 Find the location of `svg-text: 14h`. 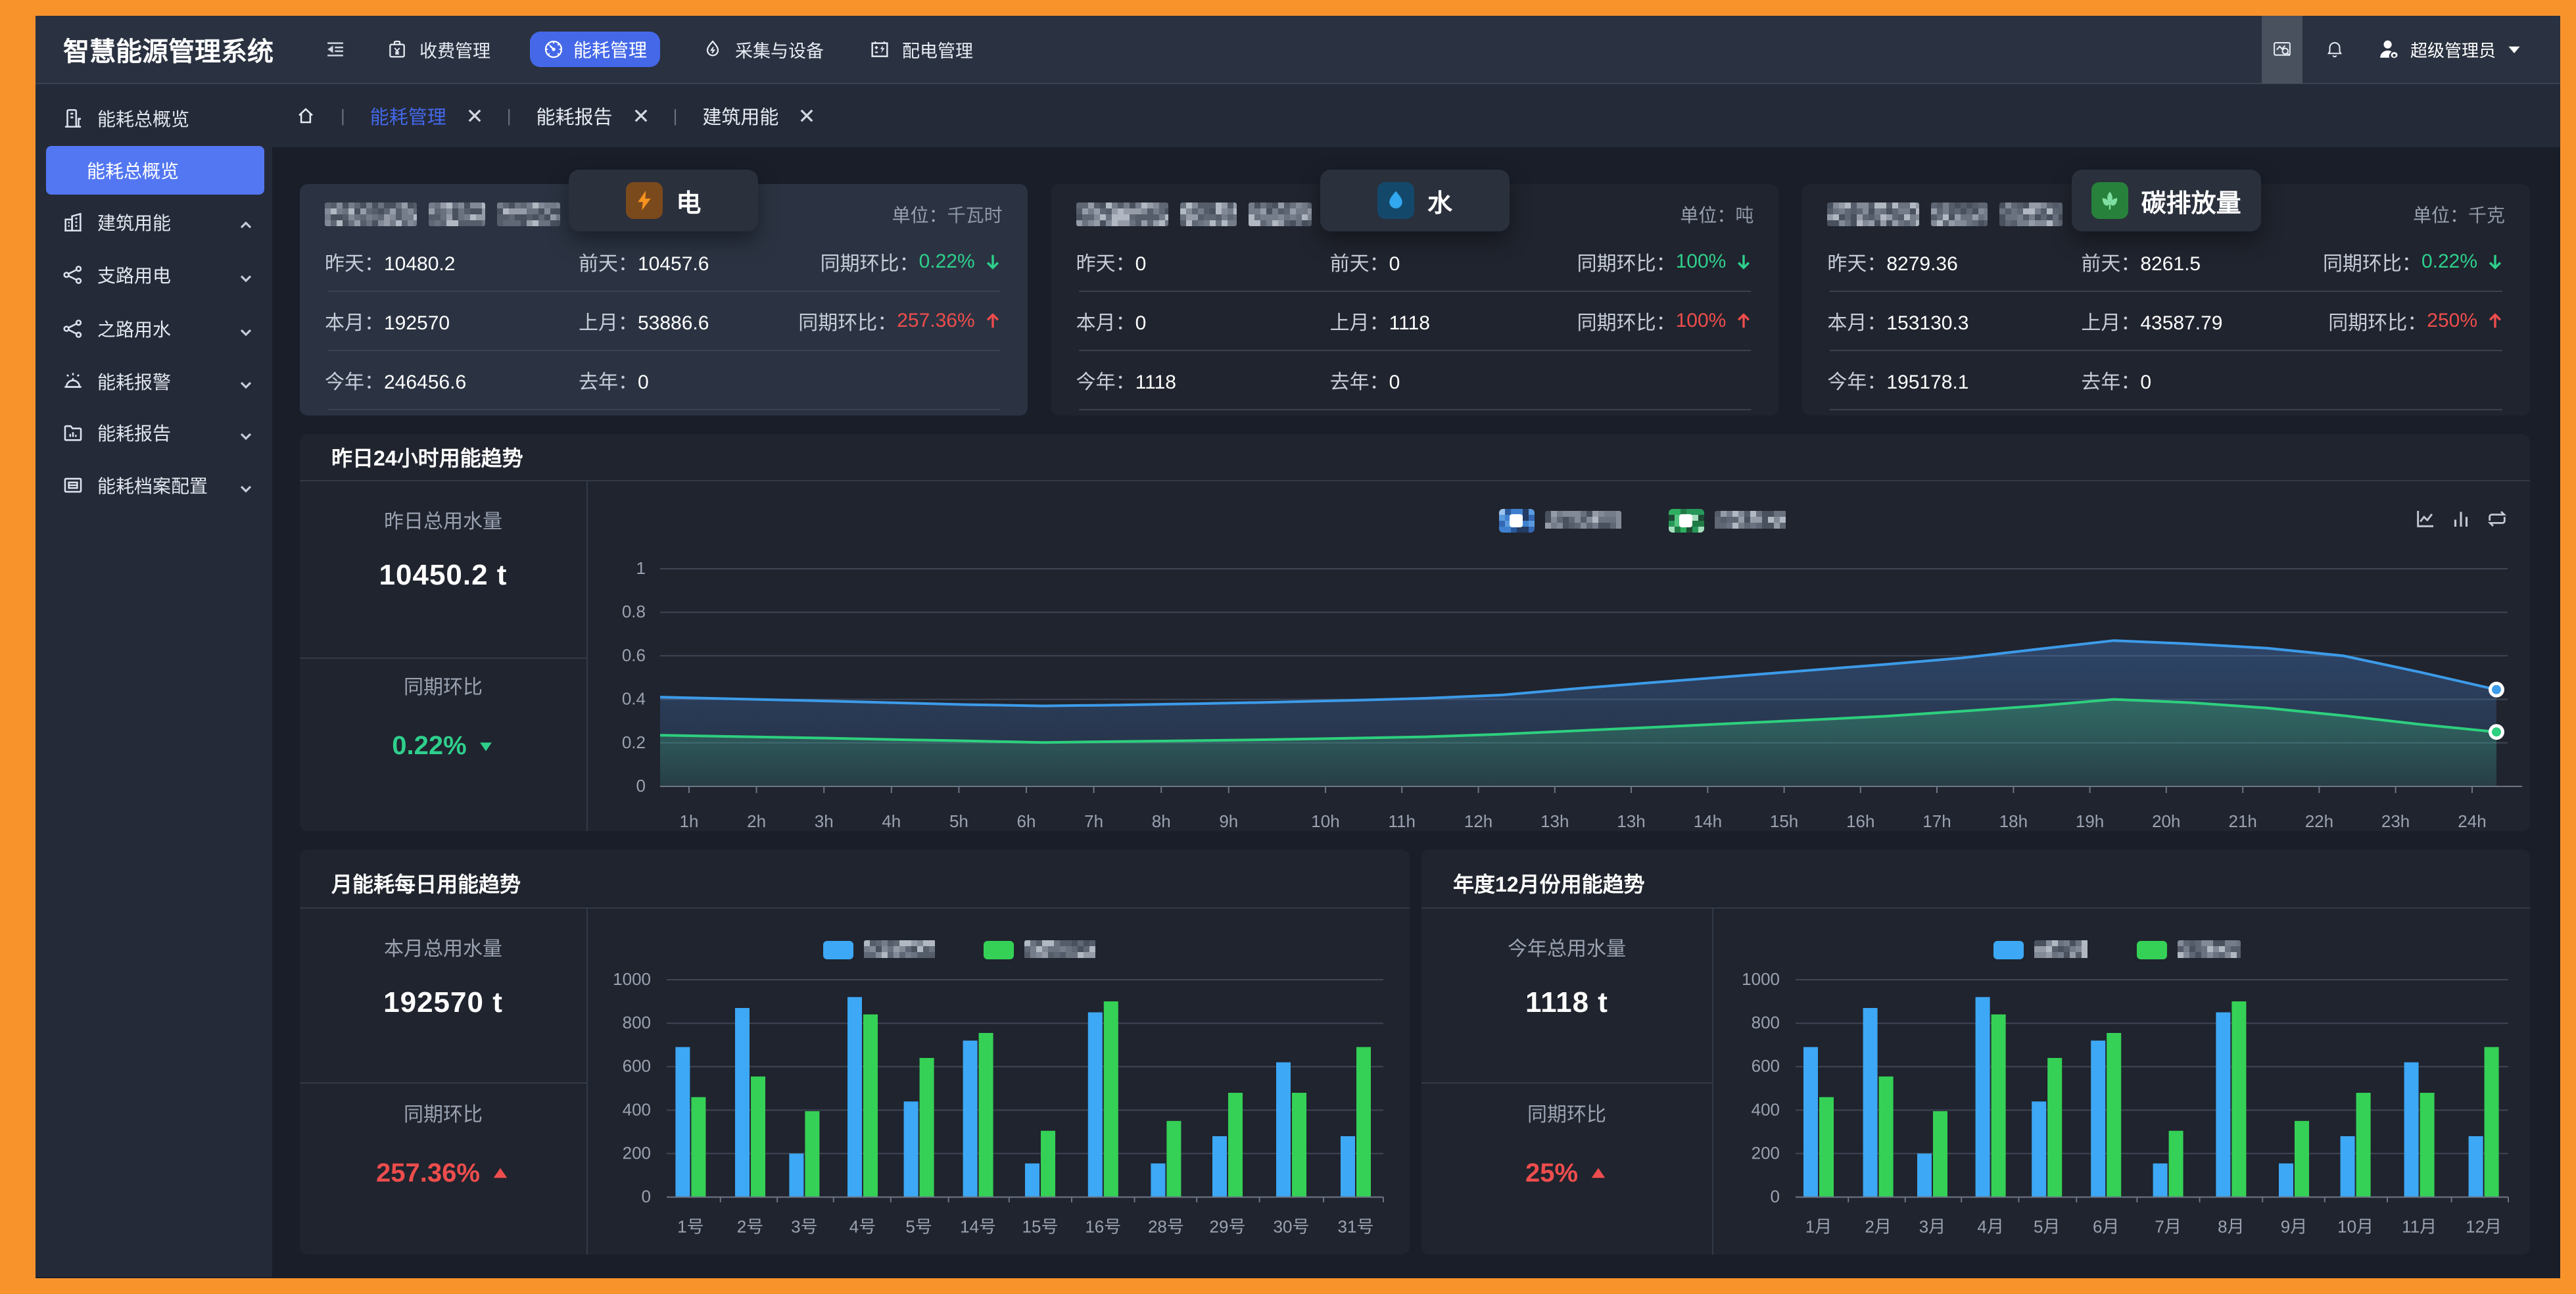

svg-text: 14h is located at coordinates (1708, 821).